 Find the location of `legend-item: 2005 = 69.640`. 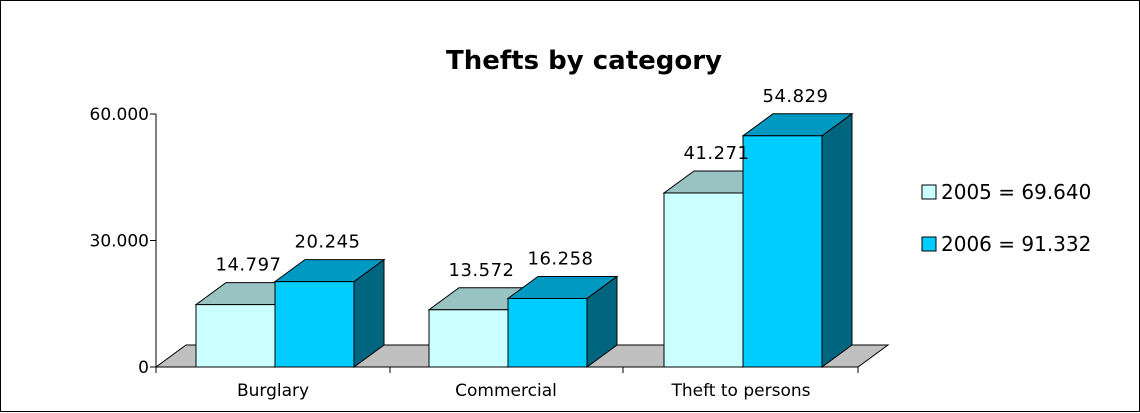

legend-item: 2005 = 69.640 is located at coordinates (1006, 192).